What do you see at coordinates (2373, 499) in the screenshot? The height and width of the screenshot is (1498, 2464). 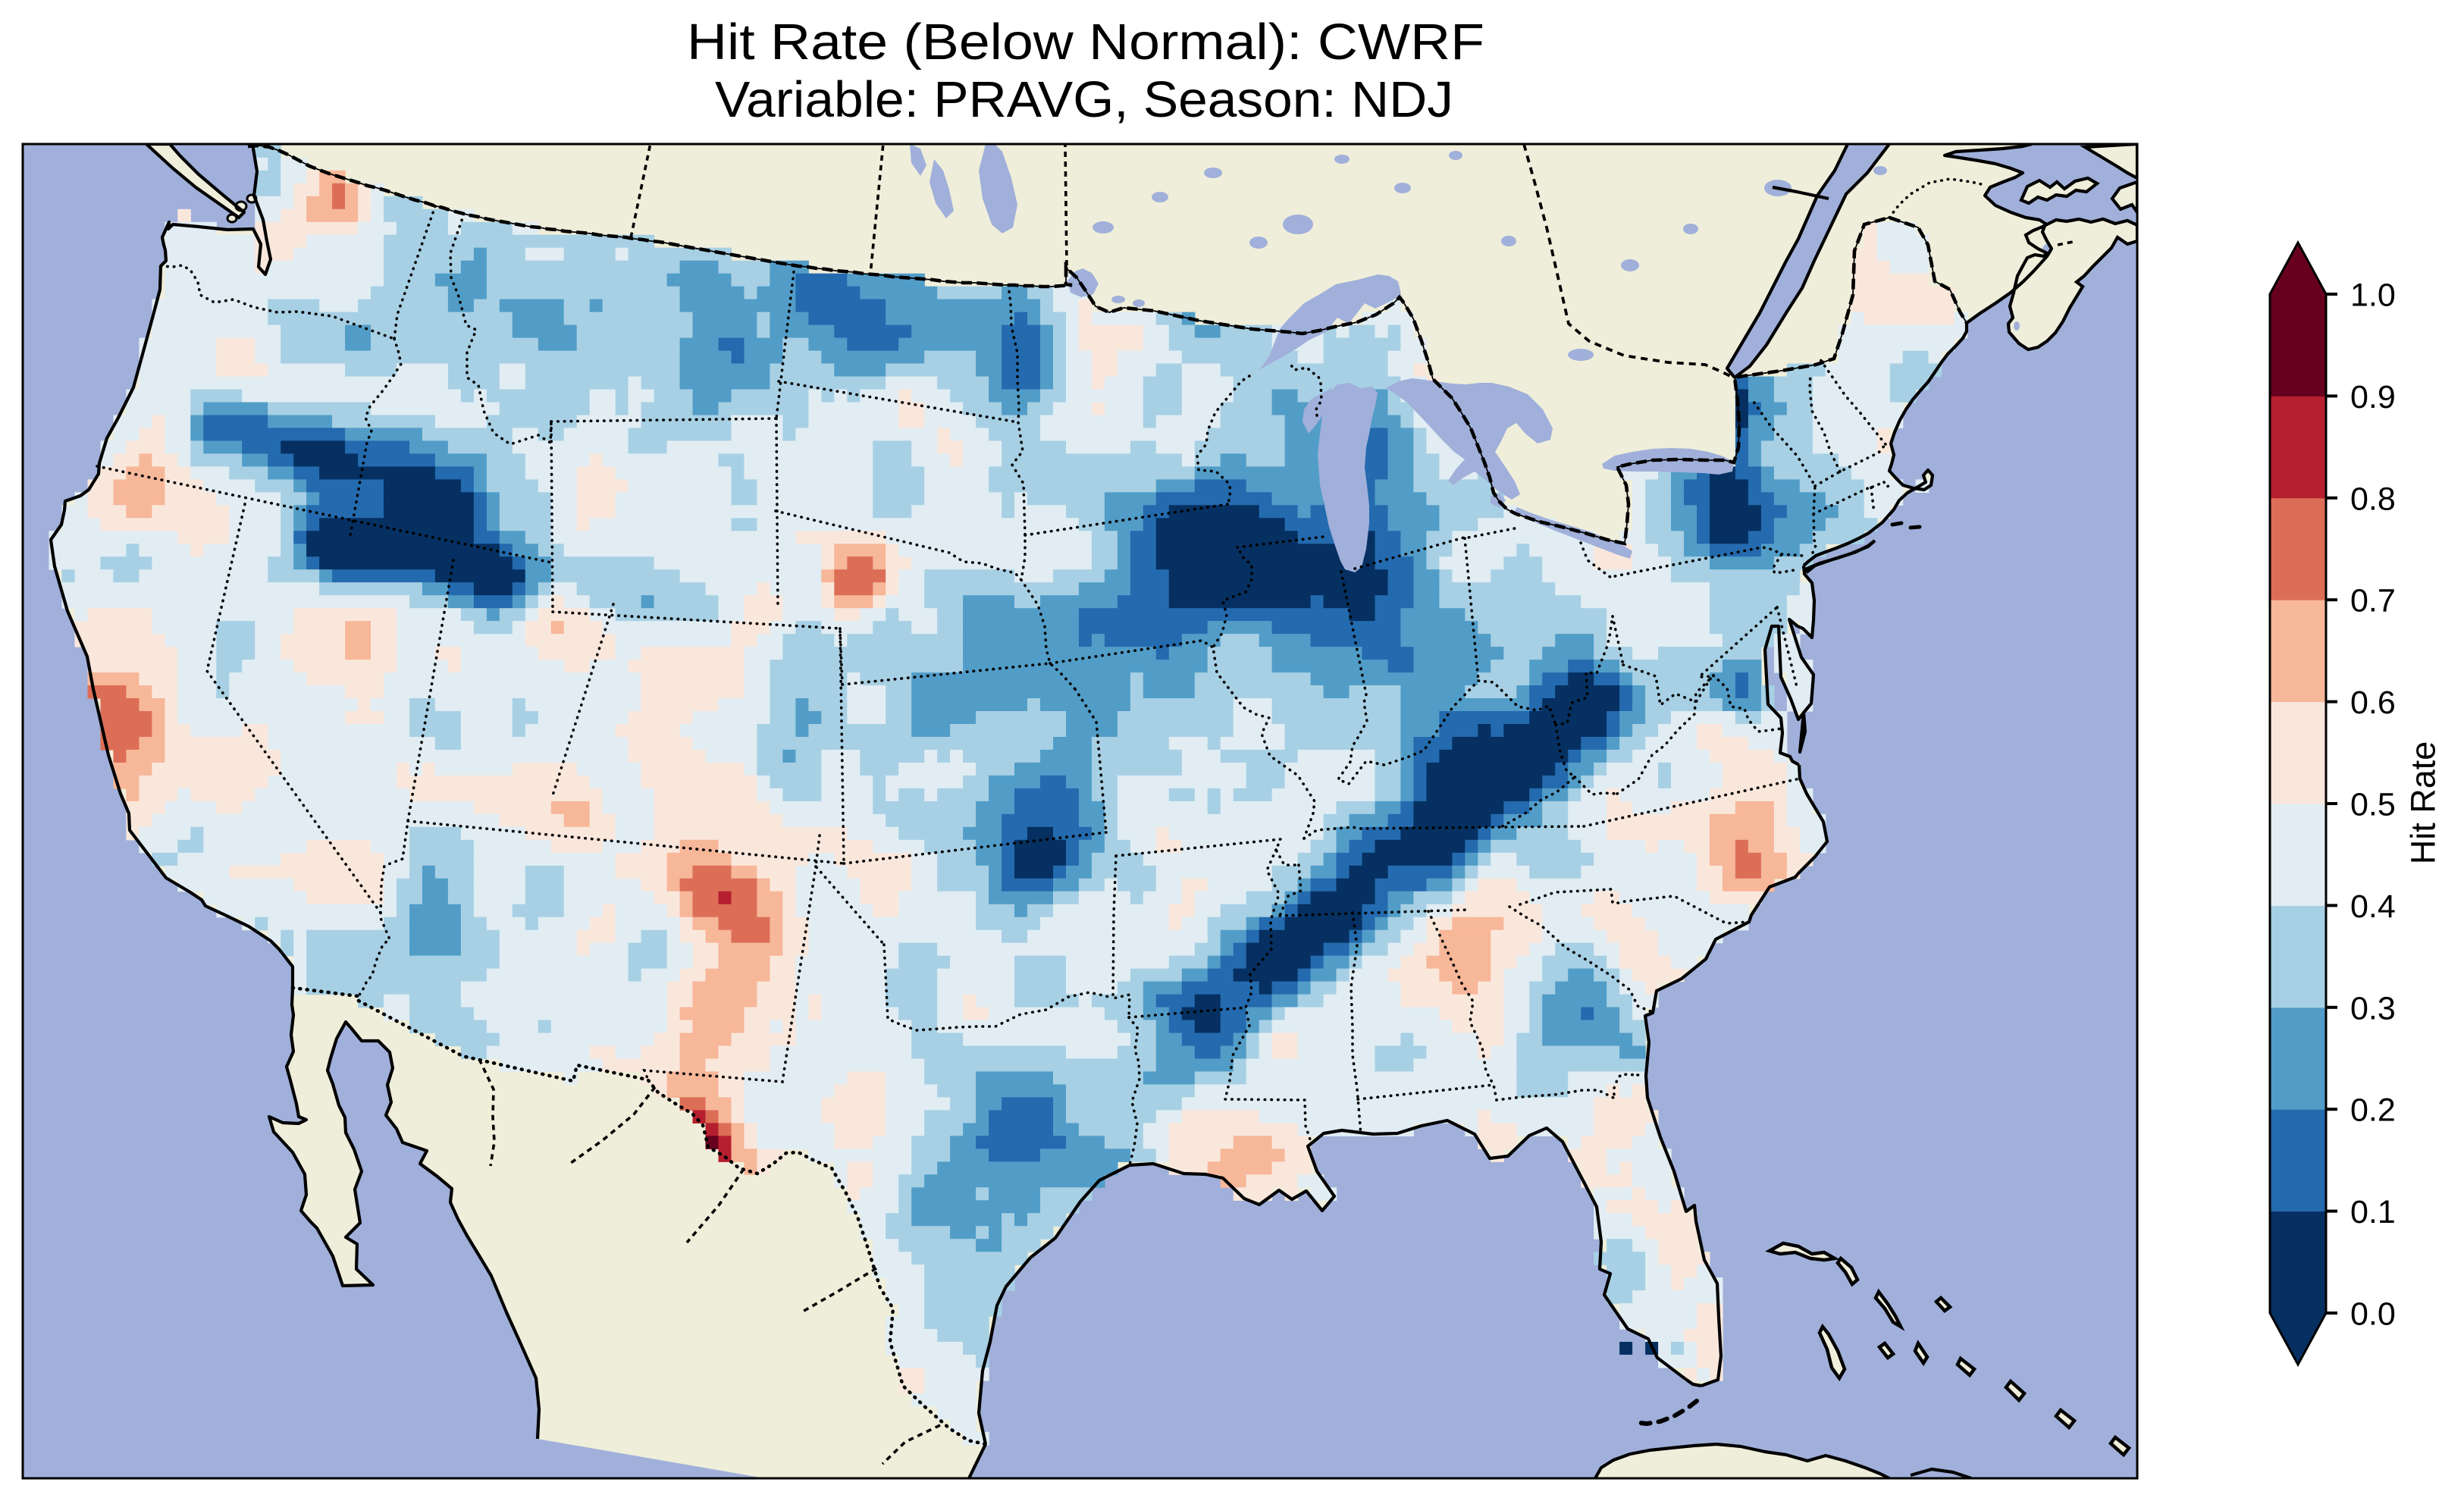 I see `svg-text: 0.8` at bounding box center [2373, 499].